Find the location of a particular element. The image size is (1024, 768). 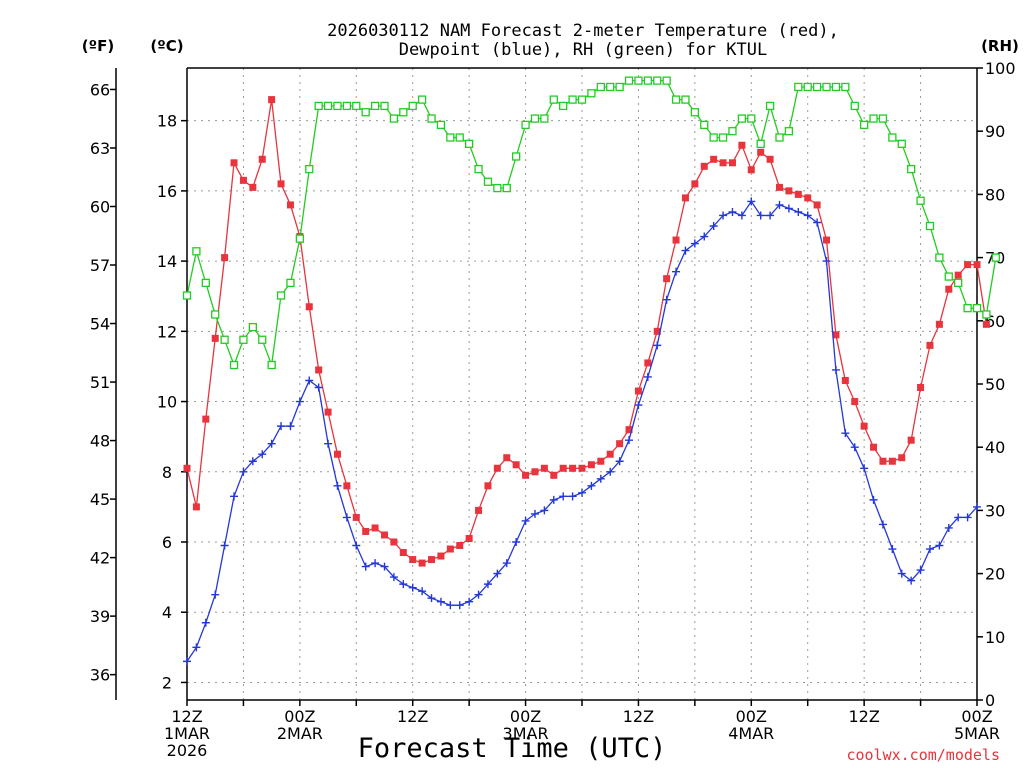

fahrenheit-tick-label: 60 is located at coordinates (100, 206).